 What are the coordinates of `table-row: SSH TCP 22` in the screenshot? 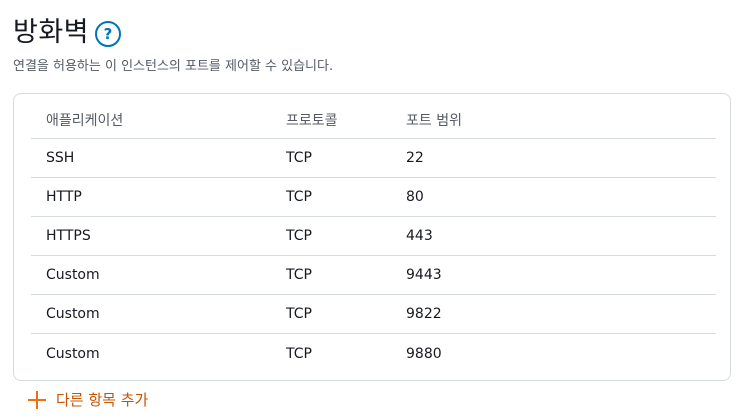 It's located at (373, 158).